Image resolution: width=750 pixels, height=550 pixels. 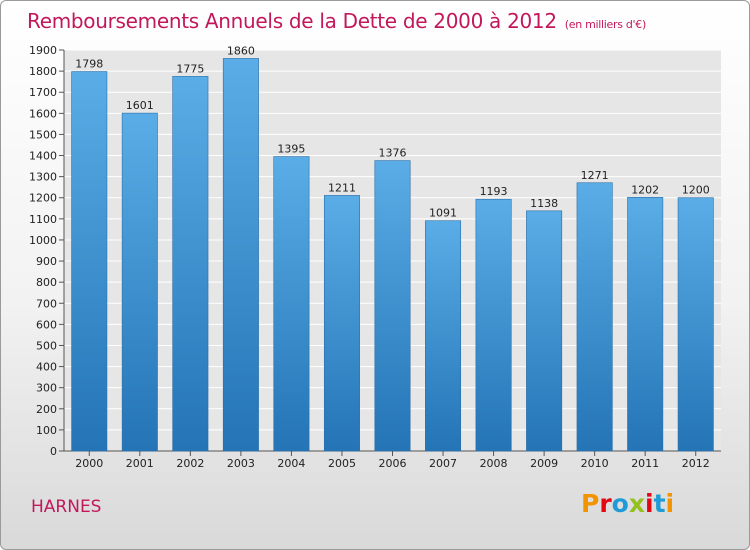 What do you see at coordinates (190, 68) in the screenshot?
I see `data-label-2002: 1775` at bounding box center [190, 68].